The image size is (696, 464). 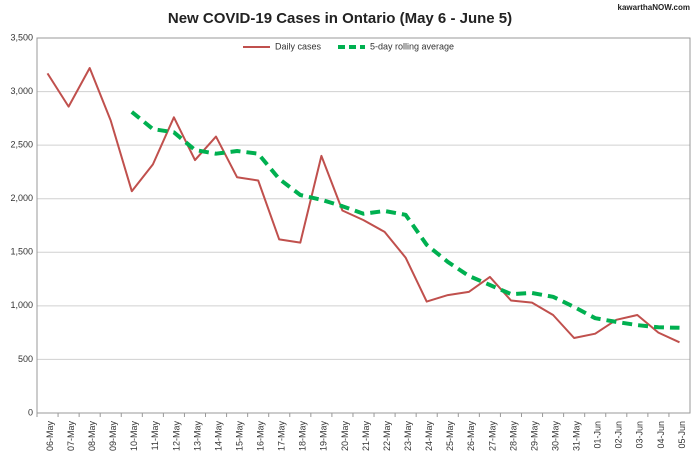 I want to click on legend-label: Daily cases, so click(x=298, y=46).